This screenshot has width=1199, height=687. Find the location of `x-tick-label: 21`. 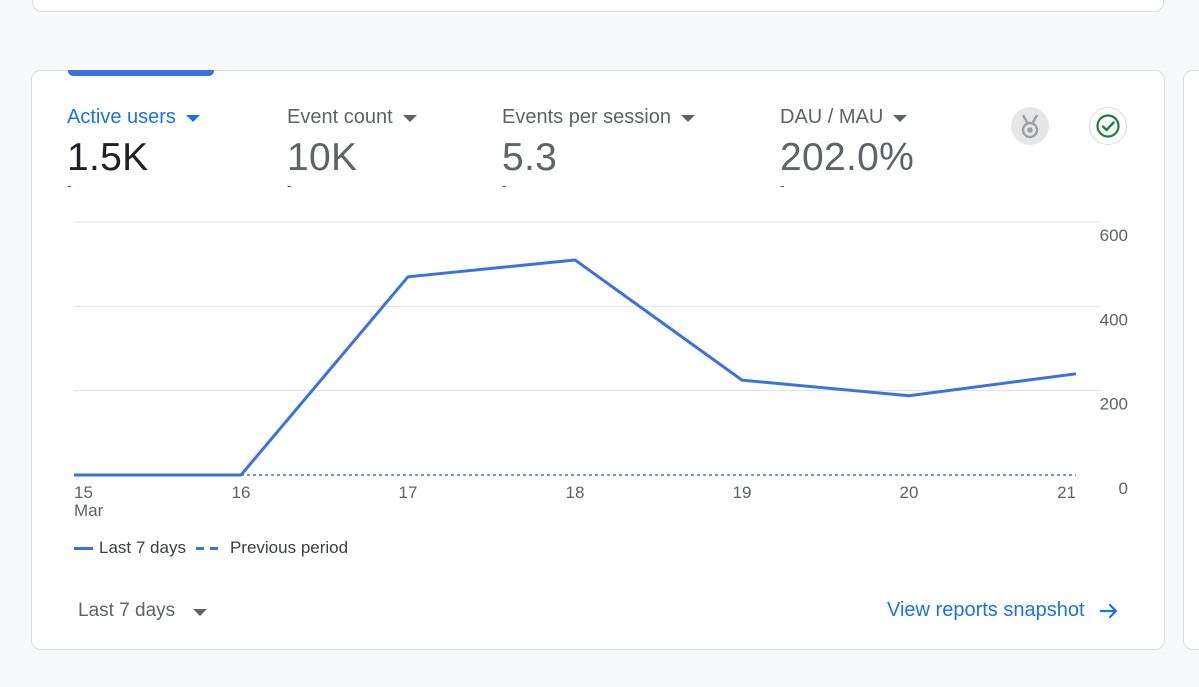

x-tick-label: 21 is located at coordinates (1066, 492).